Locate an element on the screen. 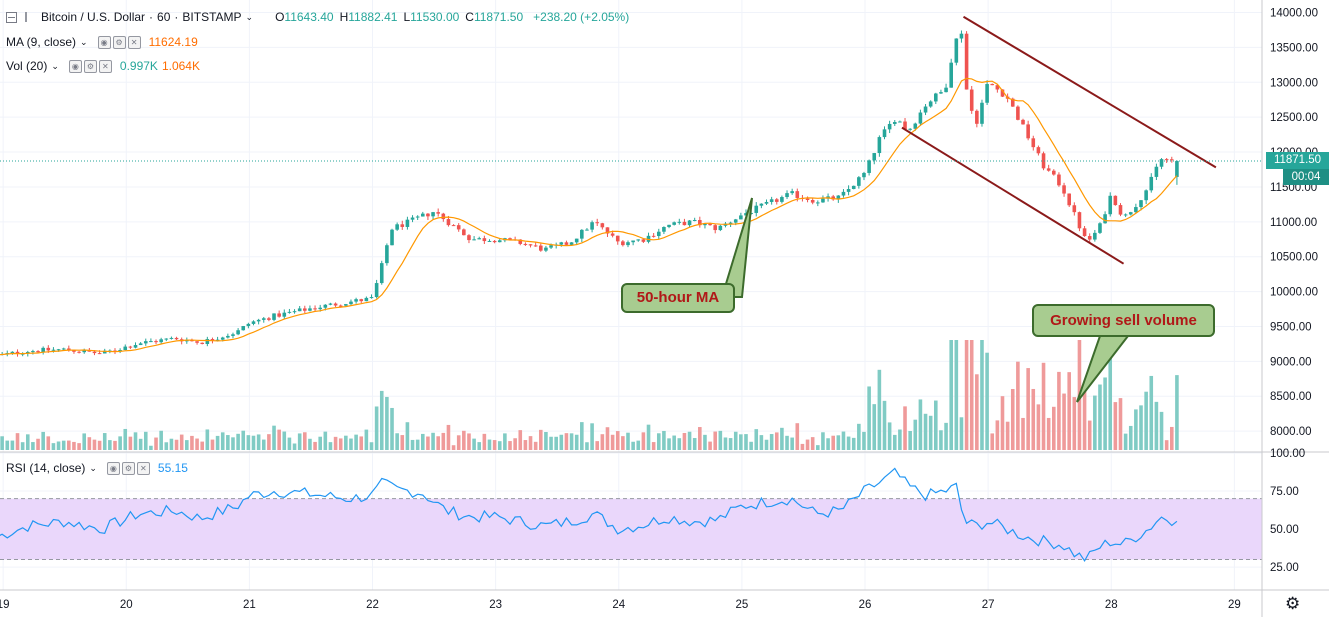 Image resolution: width=1329 pixels, height=622 pixels. symbol-name: Bitcoin / U.S. Dollar is located at coordinates (93, 17).